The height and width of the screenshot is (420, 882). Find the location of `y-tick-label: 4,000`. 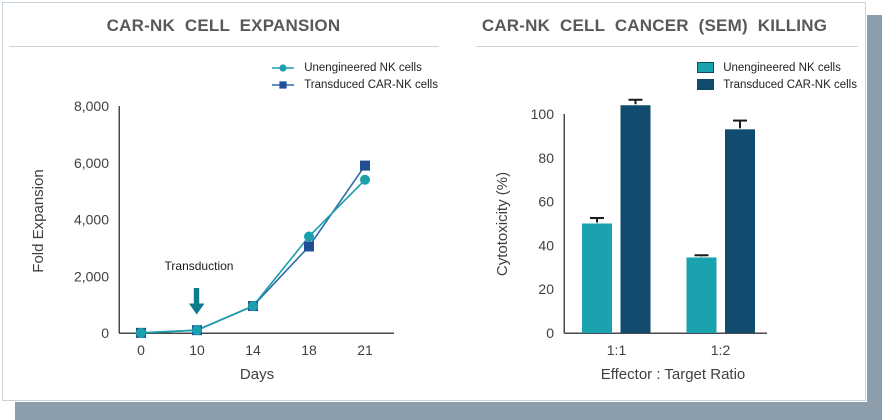

y-tick-label: 4,000 is located at coordinates (91, 220).